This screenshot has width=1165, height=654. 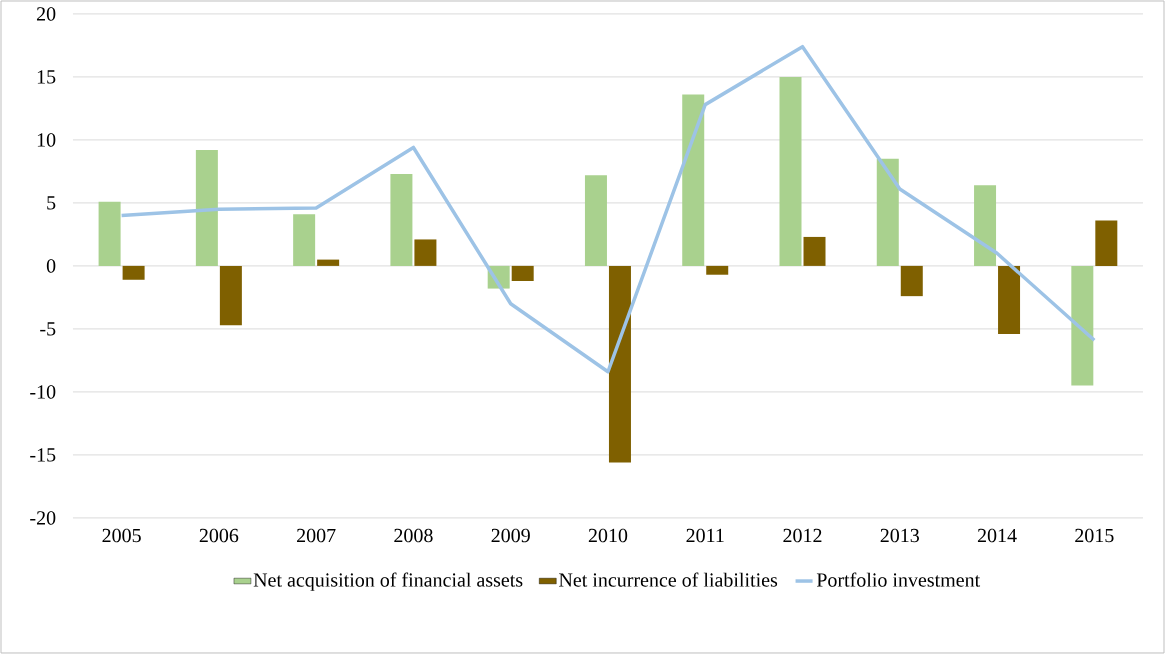 I want to click on y-tick-label: -5, so click(x=48, y=329).